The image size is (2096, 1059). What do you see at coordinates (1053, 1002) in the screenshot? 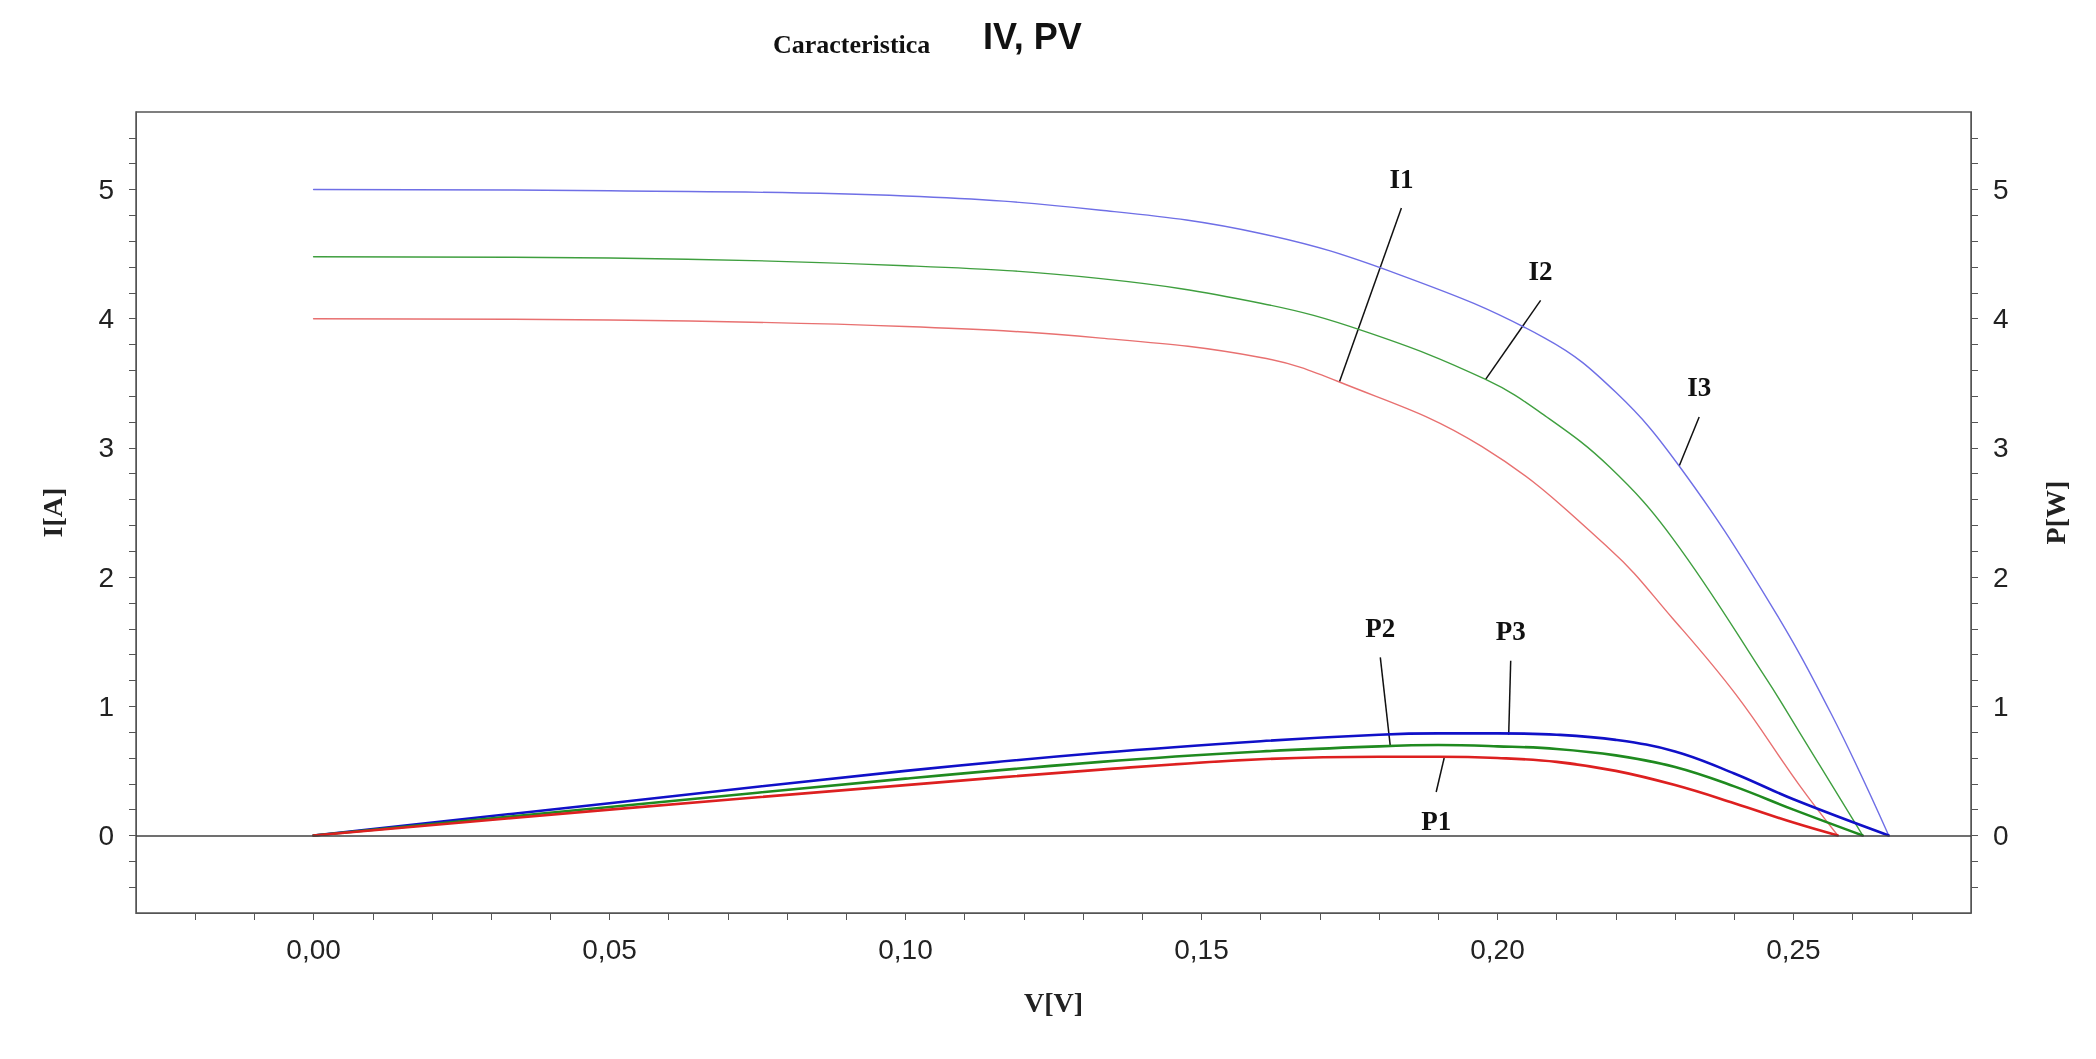
I see `x-axis-title: V[V]` at bounding box center [1053, 1002].